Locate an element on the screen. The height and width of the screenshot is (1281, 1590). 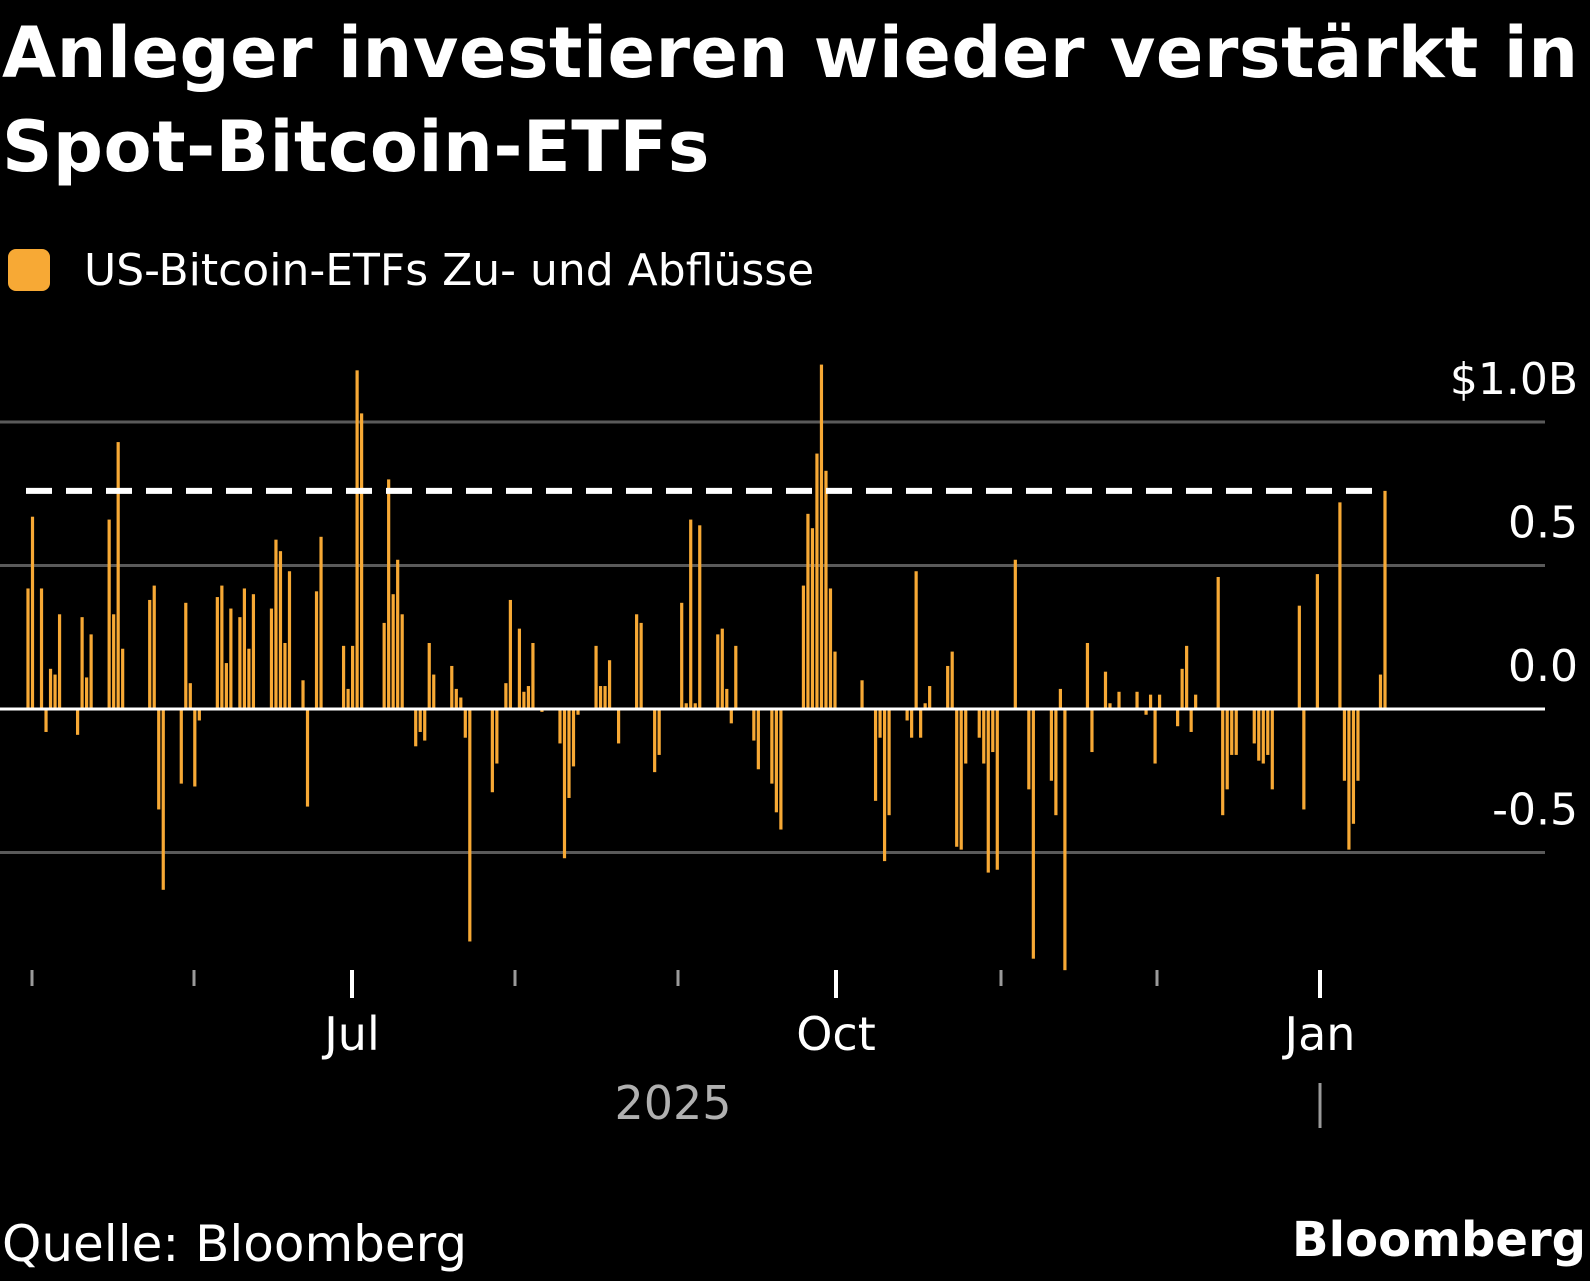
legend-label: US-Bitcoin-ETFs Zu- und Abflüsse is located at coordinates (449, 270).